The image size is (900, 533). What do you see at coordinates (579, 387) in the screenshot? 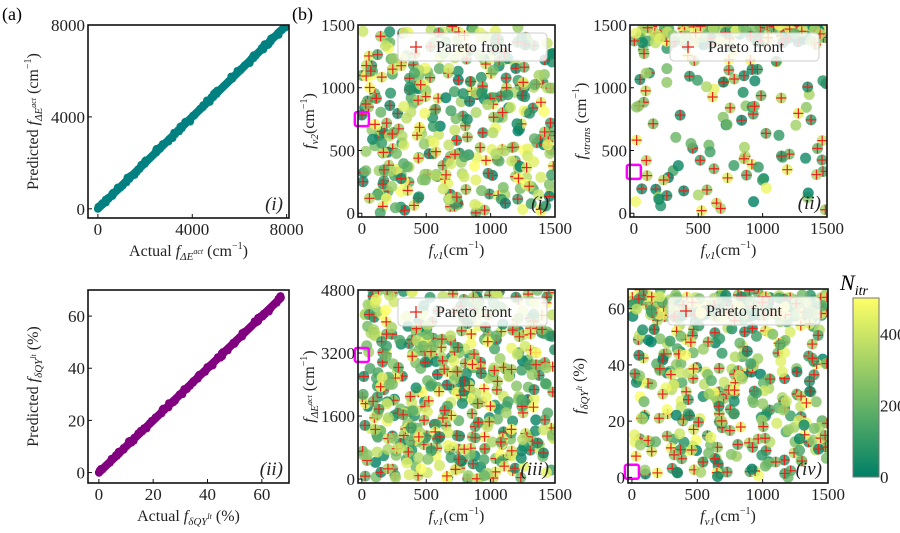
I see `label-part: lt` at bounding box center [579, 387].